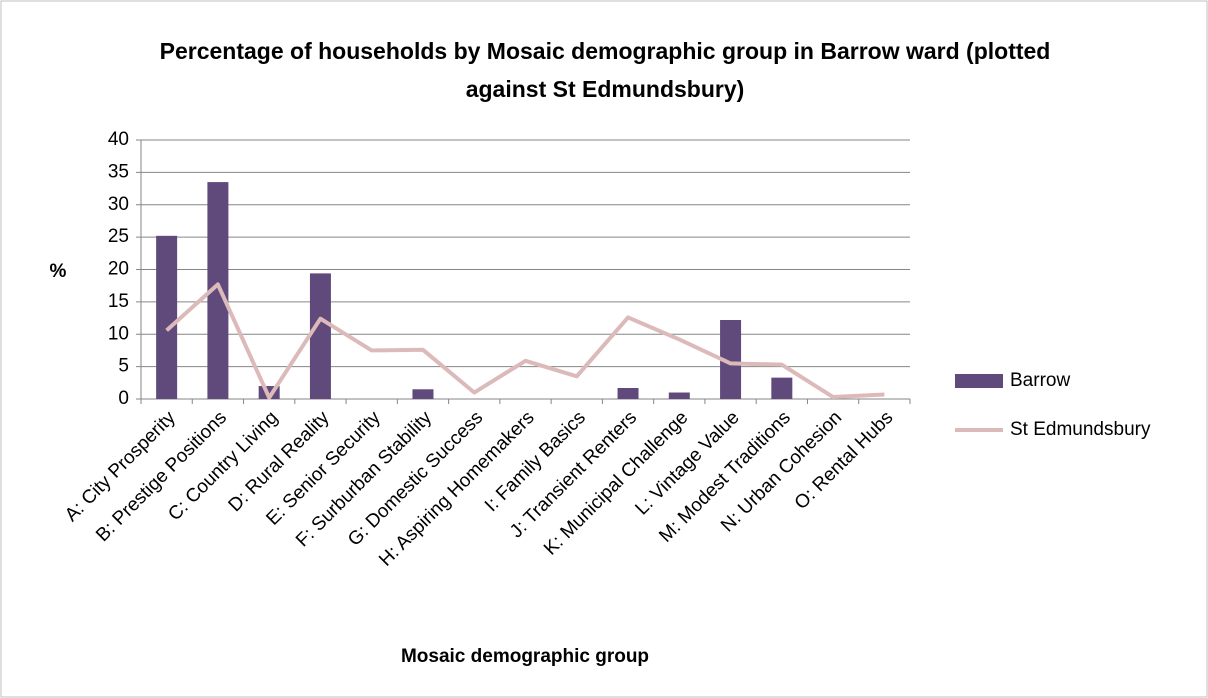  I want to click on y-tick-label: 20, so click(118, 269).